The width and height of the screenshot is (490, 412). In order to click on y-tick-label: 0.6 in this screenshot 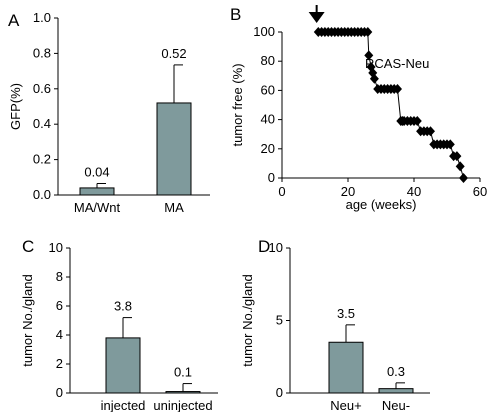, I will do `click(42, 88)`.